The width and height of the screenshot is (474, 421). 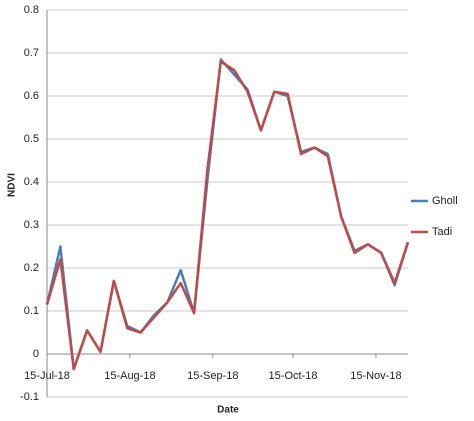 I want to click on y-tick-label: 0.1, so click(x=31, y=311).